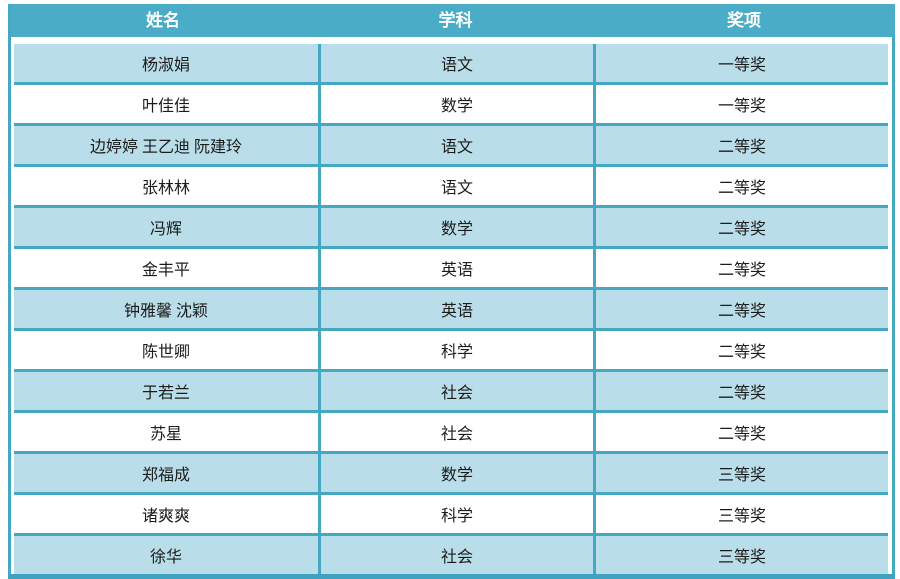  Describe the element at coordinates (166, 227) in the screenshot. I see `cell-name: 冯辉` at that location.